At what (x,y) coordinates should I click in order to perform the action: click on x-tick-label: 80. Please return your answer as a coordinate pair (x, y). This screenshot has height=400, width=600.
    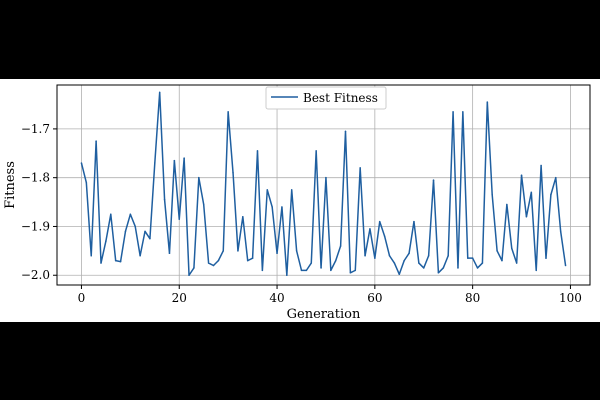
    Looking at the image, I should click on (472, 298).